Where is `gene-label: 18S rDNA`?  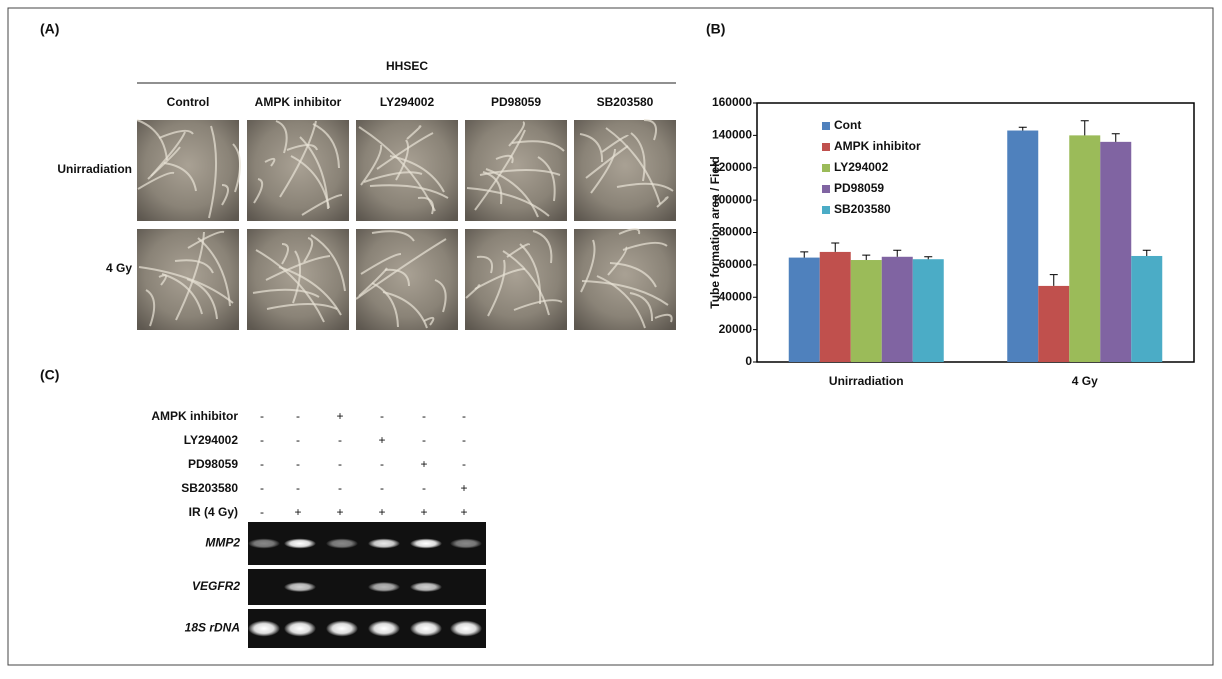 gene-label: 18S rDNA is located at coordinates (212, 628).